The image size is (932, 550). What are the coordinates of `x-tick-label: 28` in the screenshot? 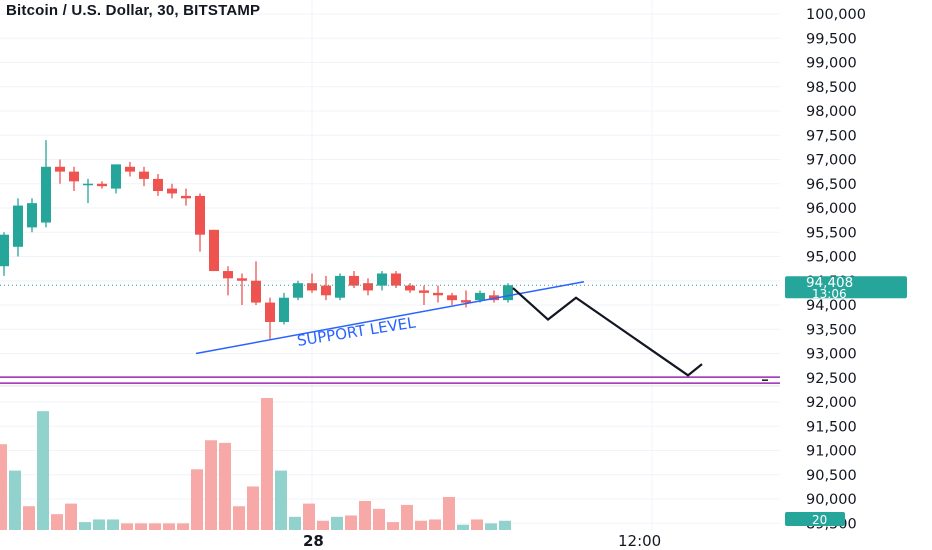 It's located at (313, 541).